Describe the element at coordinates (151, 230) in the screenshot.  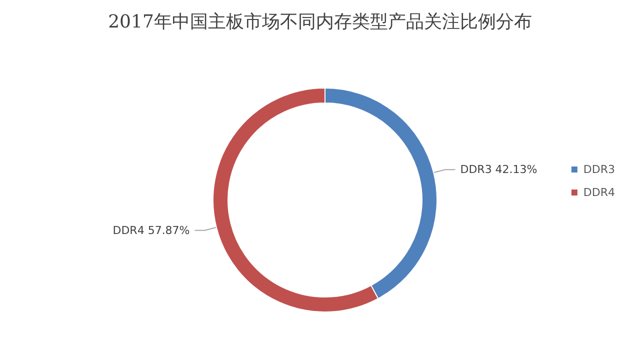
I see `category-label: DDR4 57.87%` at that location.